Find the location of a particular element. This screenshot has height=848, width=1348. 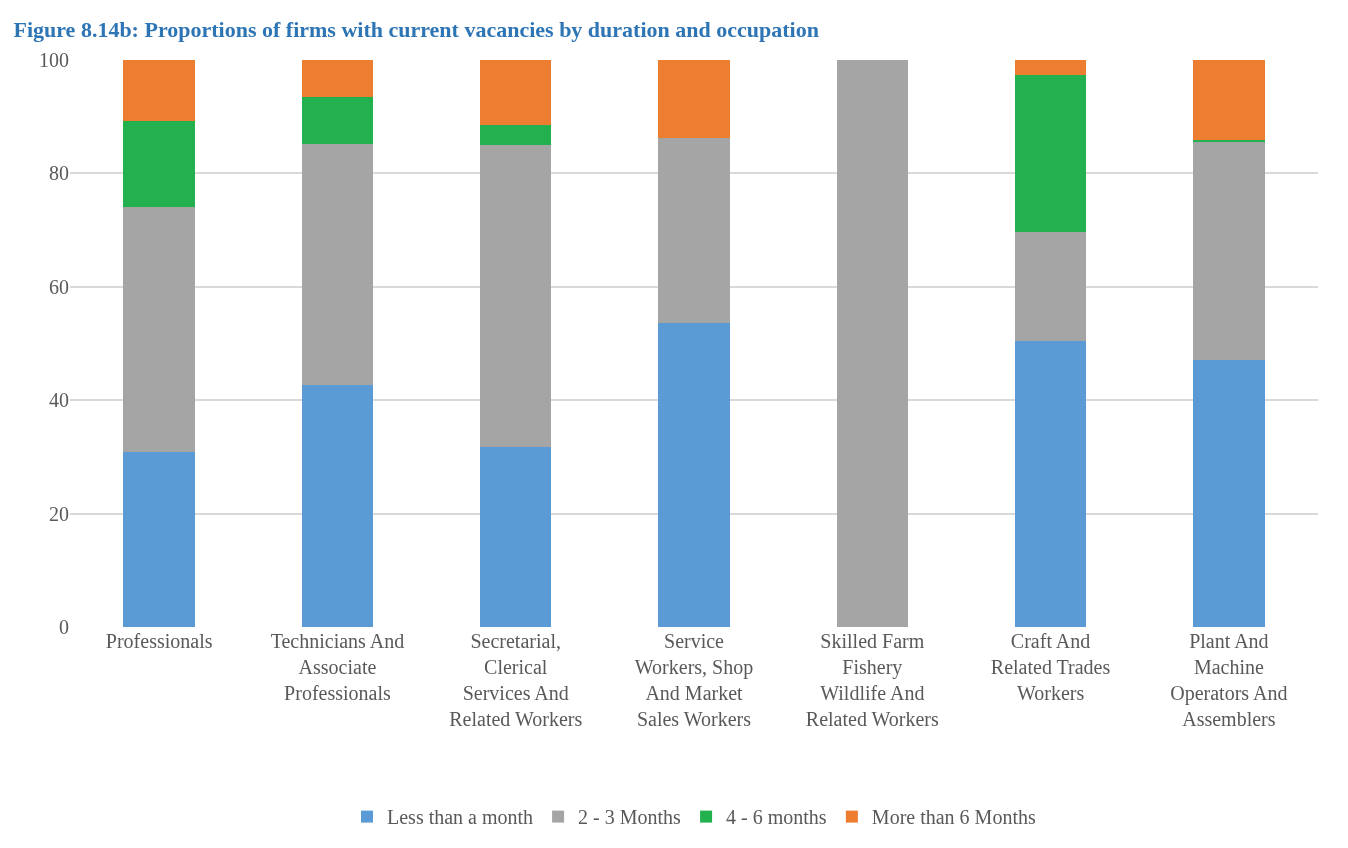

legend-label: More than 6 Months is located at coordinates (953, 817).